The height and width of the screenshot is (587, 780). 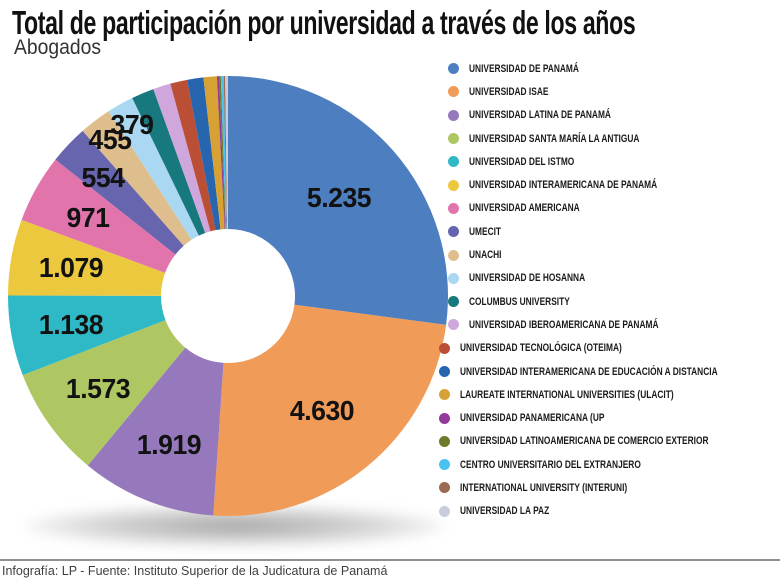 I want to click on legend-item: UNIVERSIDAD INTERAMERICANA DE PANAMÁ, so click(x=614, y=184).